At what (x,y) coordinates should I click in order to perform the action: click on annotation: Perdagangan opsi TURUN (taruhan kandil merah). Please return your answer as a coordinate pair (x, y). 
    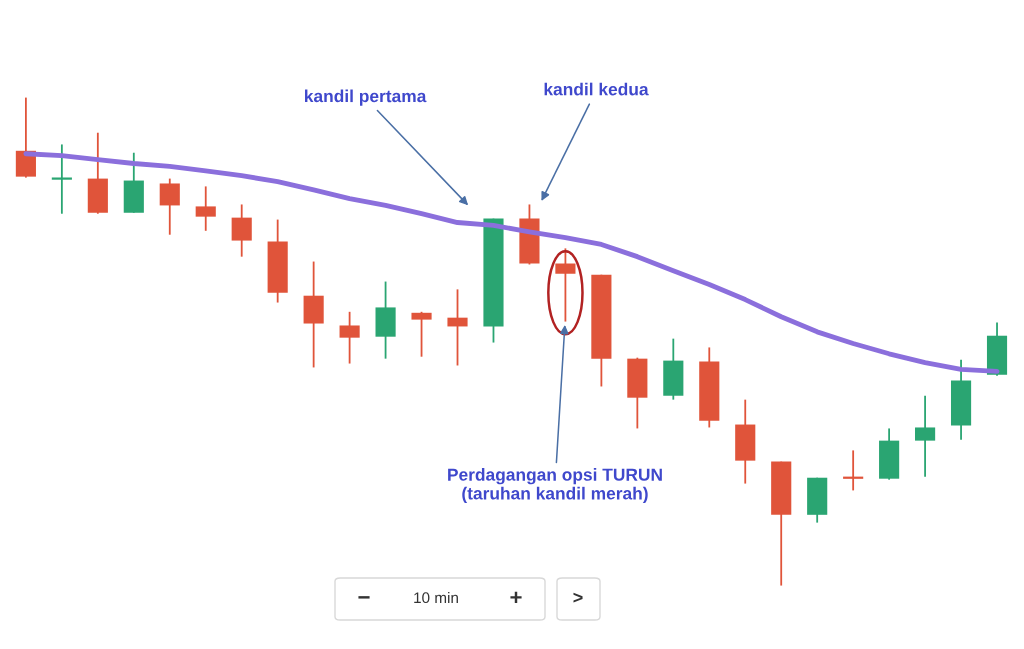
    Looking at the image, I should click on (555, 486).